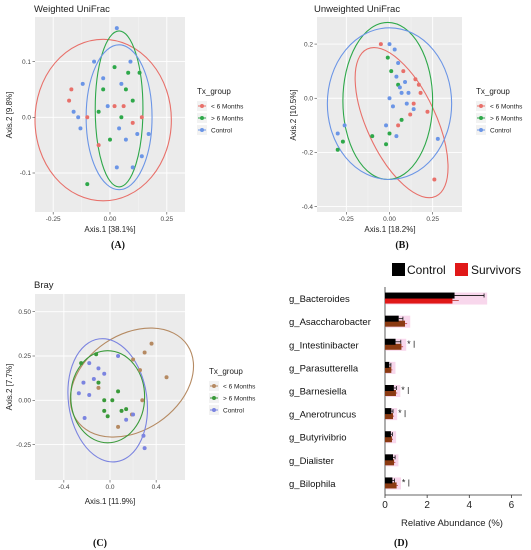 This screenshot has height=550, width=531. Describe the element at coordinates (330, 322) in the screenshot. I see `category-label: g_Asaccharobacter` at that location.